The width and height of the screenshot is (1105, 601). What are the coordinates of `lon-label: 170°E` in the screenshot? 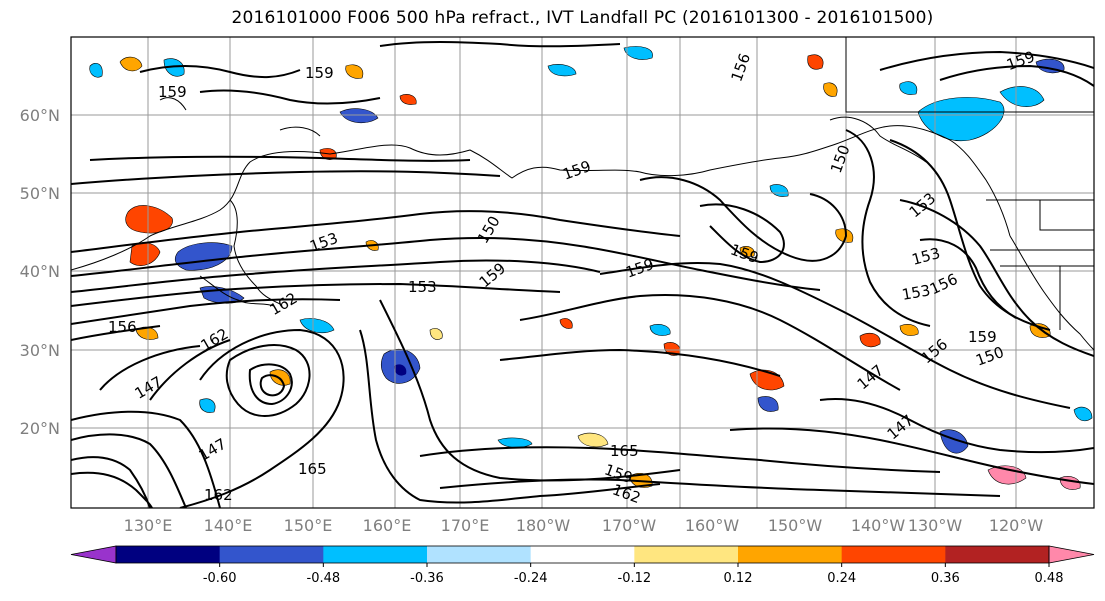 It's located at (465, 525).